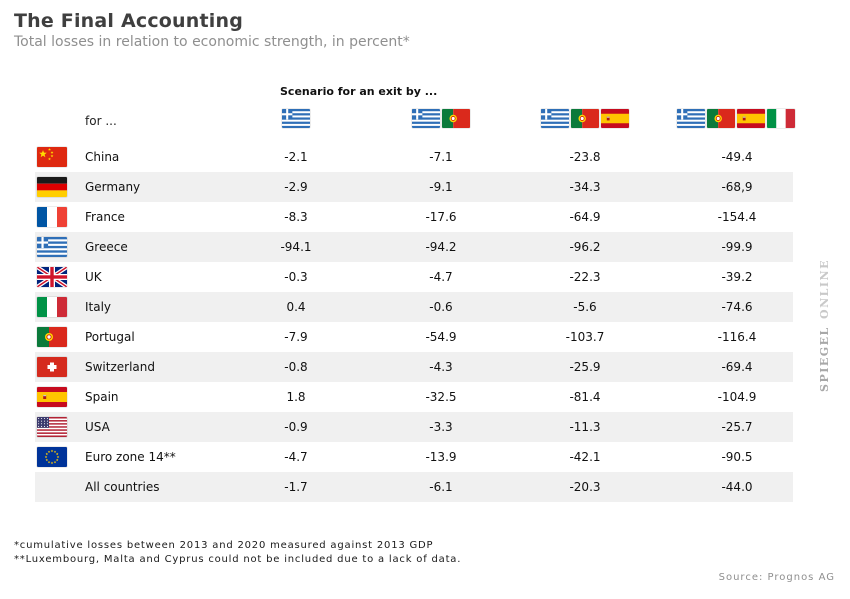 Image resolution: width=850 pixels, height=599 pixels. I want to click on value-exit-greece-portugal-spain-italy: -49.4, so click(737, 157).